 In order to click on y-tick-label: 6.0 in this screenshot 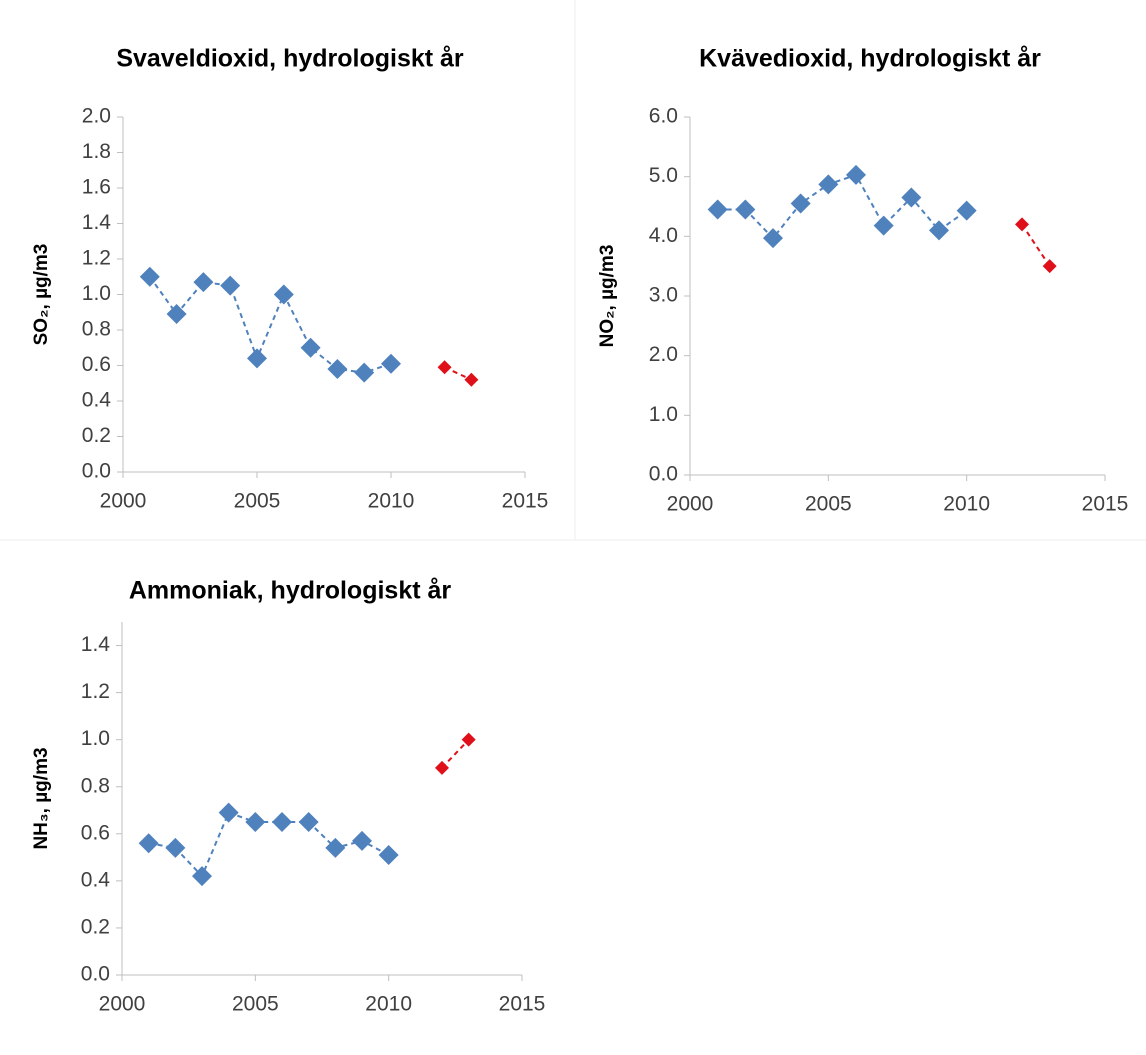, I will do `click(663, 116)`.